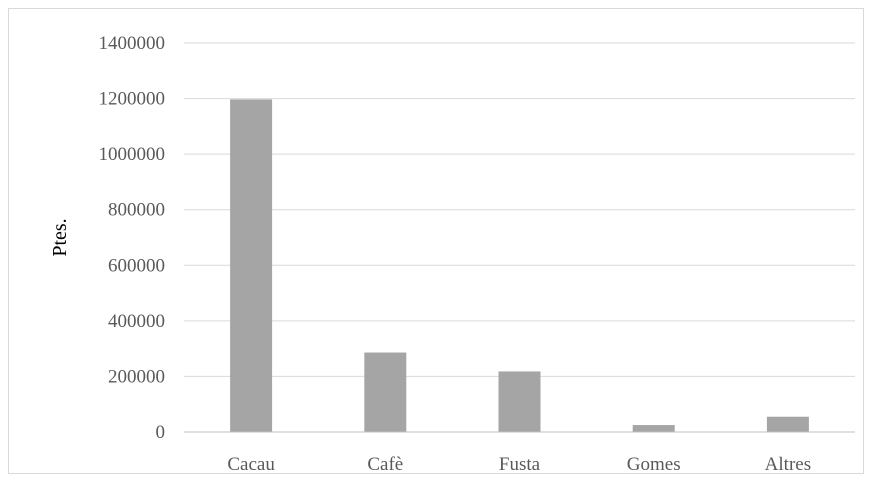  What do you see at coordinates (161, 432) in the screenshot?
I see `y-tick-label: 0` at bounding box center [161, 432].